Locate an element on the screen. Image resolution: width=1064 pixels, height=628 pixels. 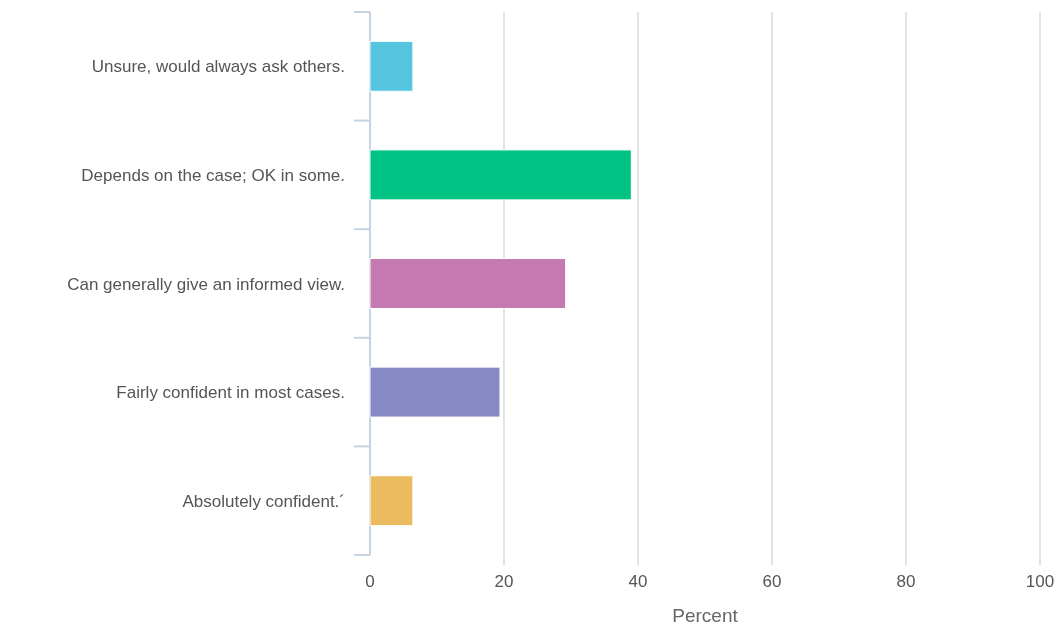
x-tick-label: 100 is located at coordinates (1040, 581).